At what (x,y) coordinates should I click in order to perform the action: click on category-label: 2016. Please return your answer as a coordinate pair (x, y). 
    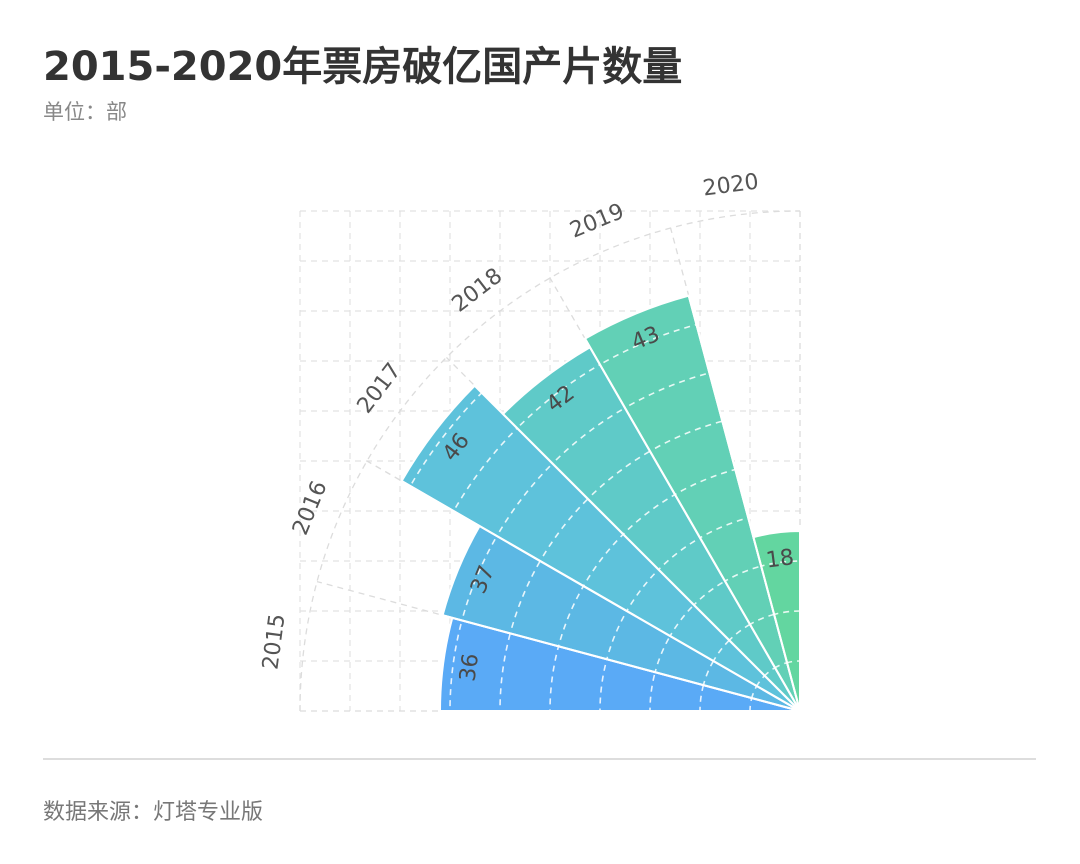
    Looking at the image, I should click on (310, 508).